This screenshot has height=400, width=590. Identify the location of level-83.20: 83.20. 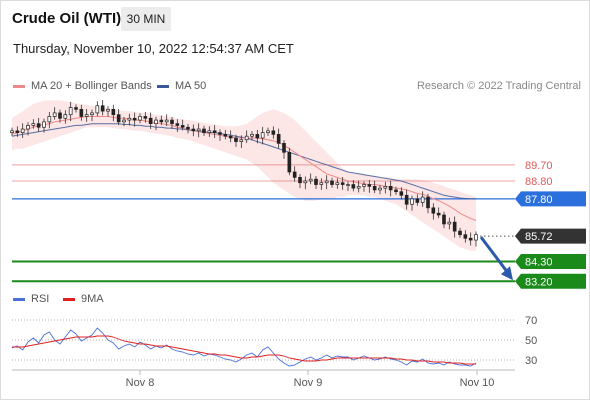
(299, 281).